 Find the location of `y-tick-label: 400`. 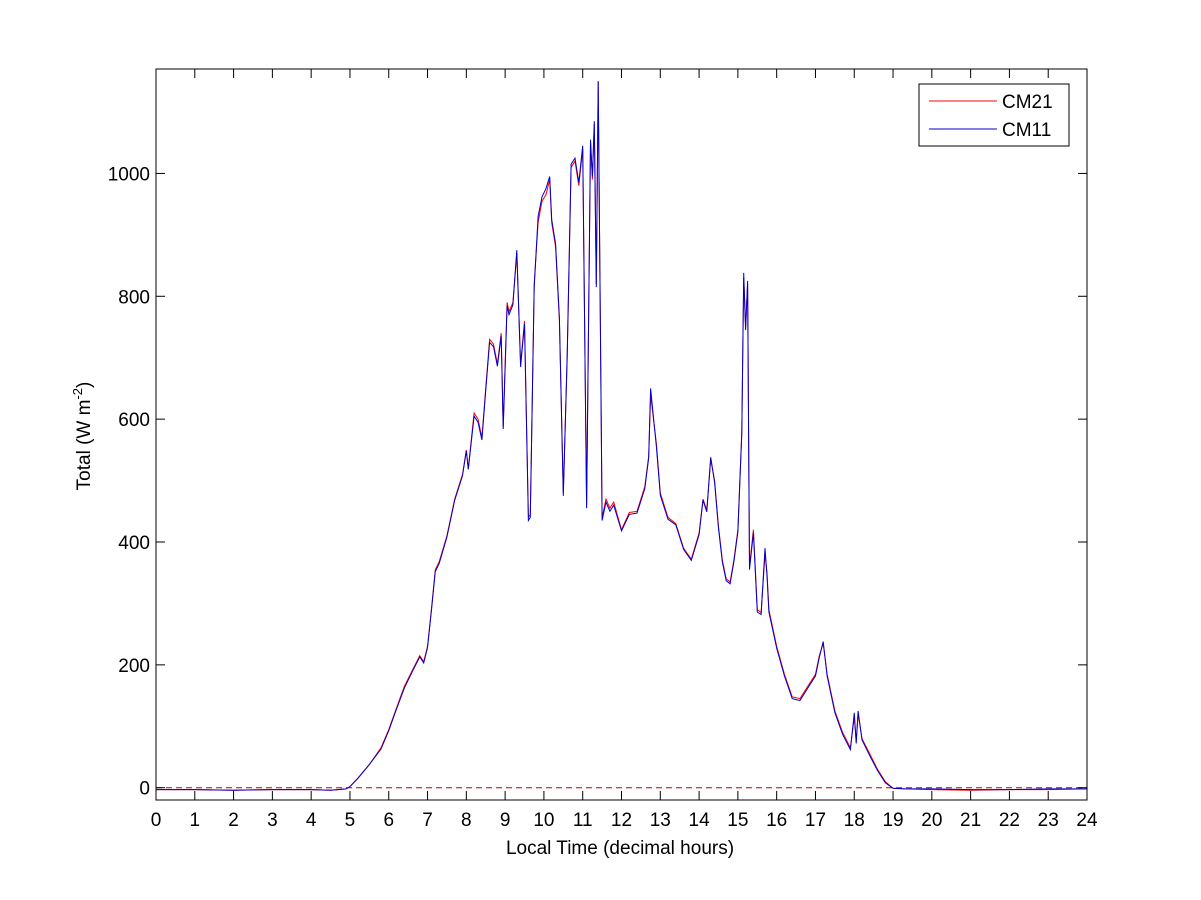

y-tick-label: 400 is located at coordinates (134, 543).